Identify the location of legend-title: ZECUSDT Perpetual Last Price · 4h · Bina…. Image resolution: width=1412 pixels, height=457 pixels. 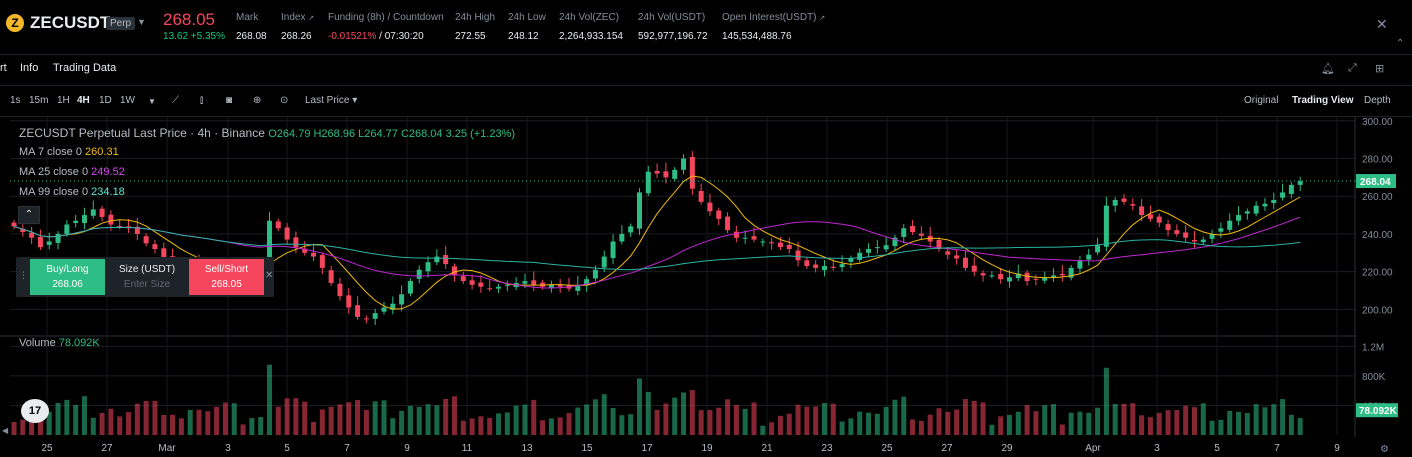
(142, 133).